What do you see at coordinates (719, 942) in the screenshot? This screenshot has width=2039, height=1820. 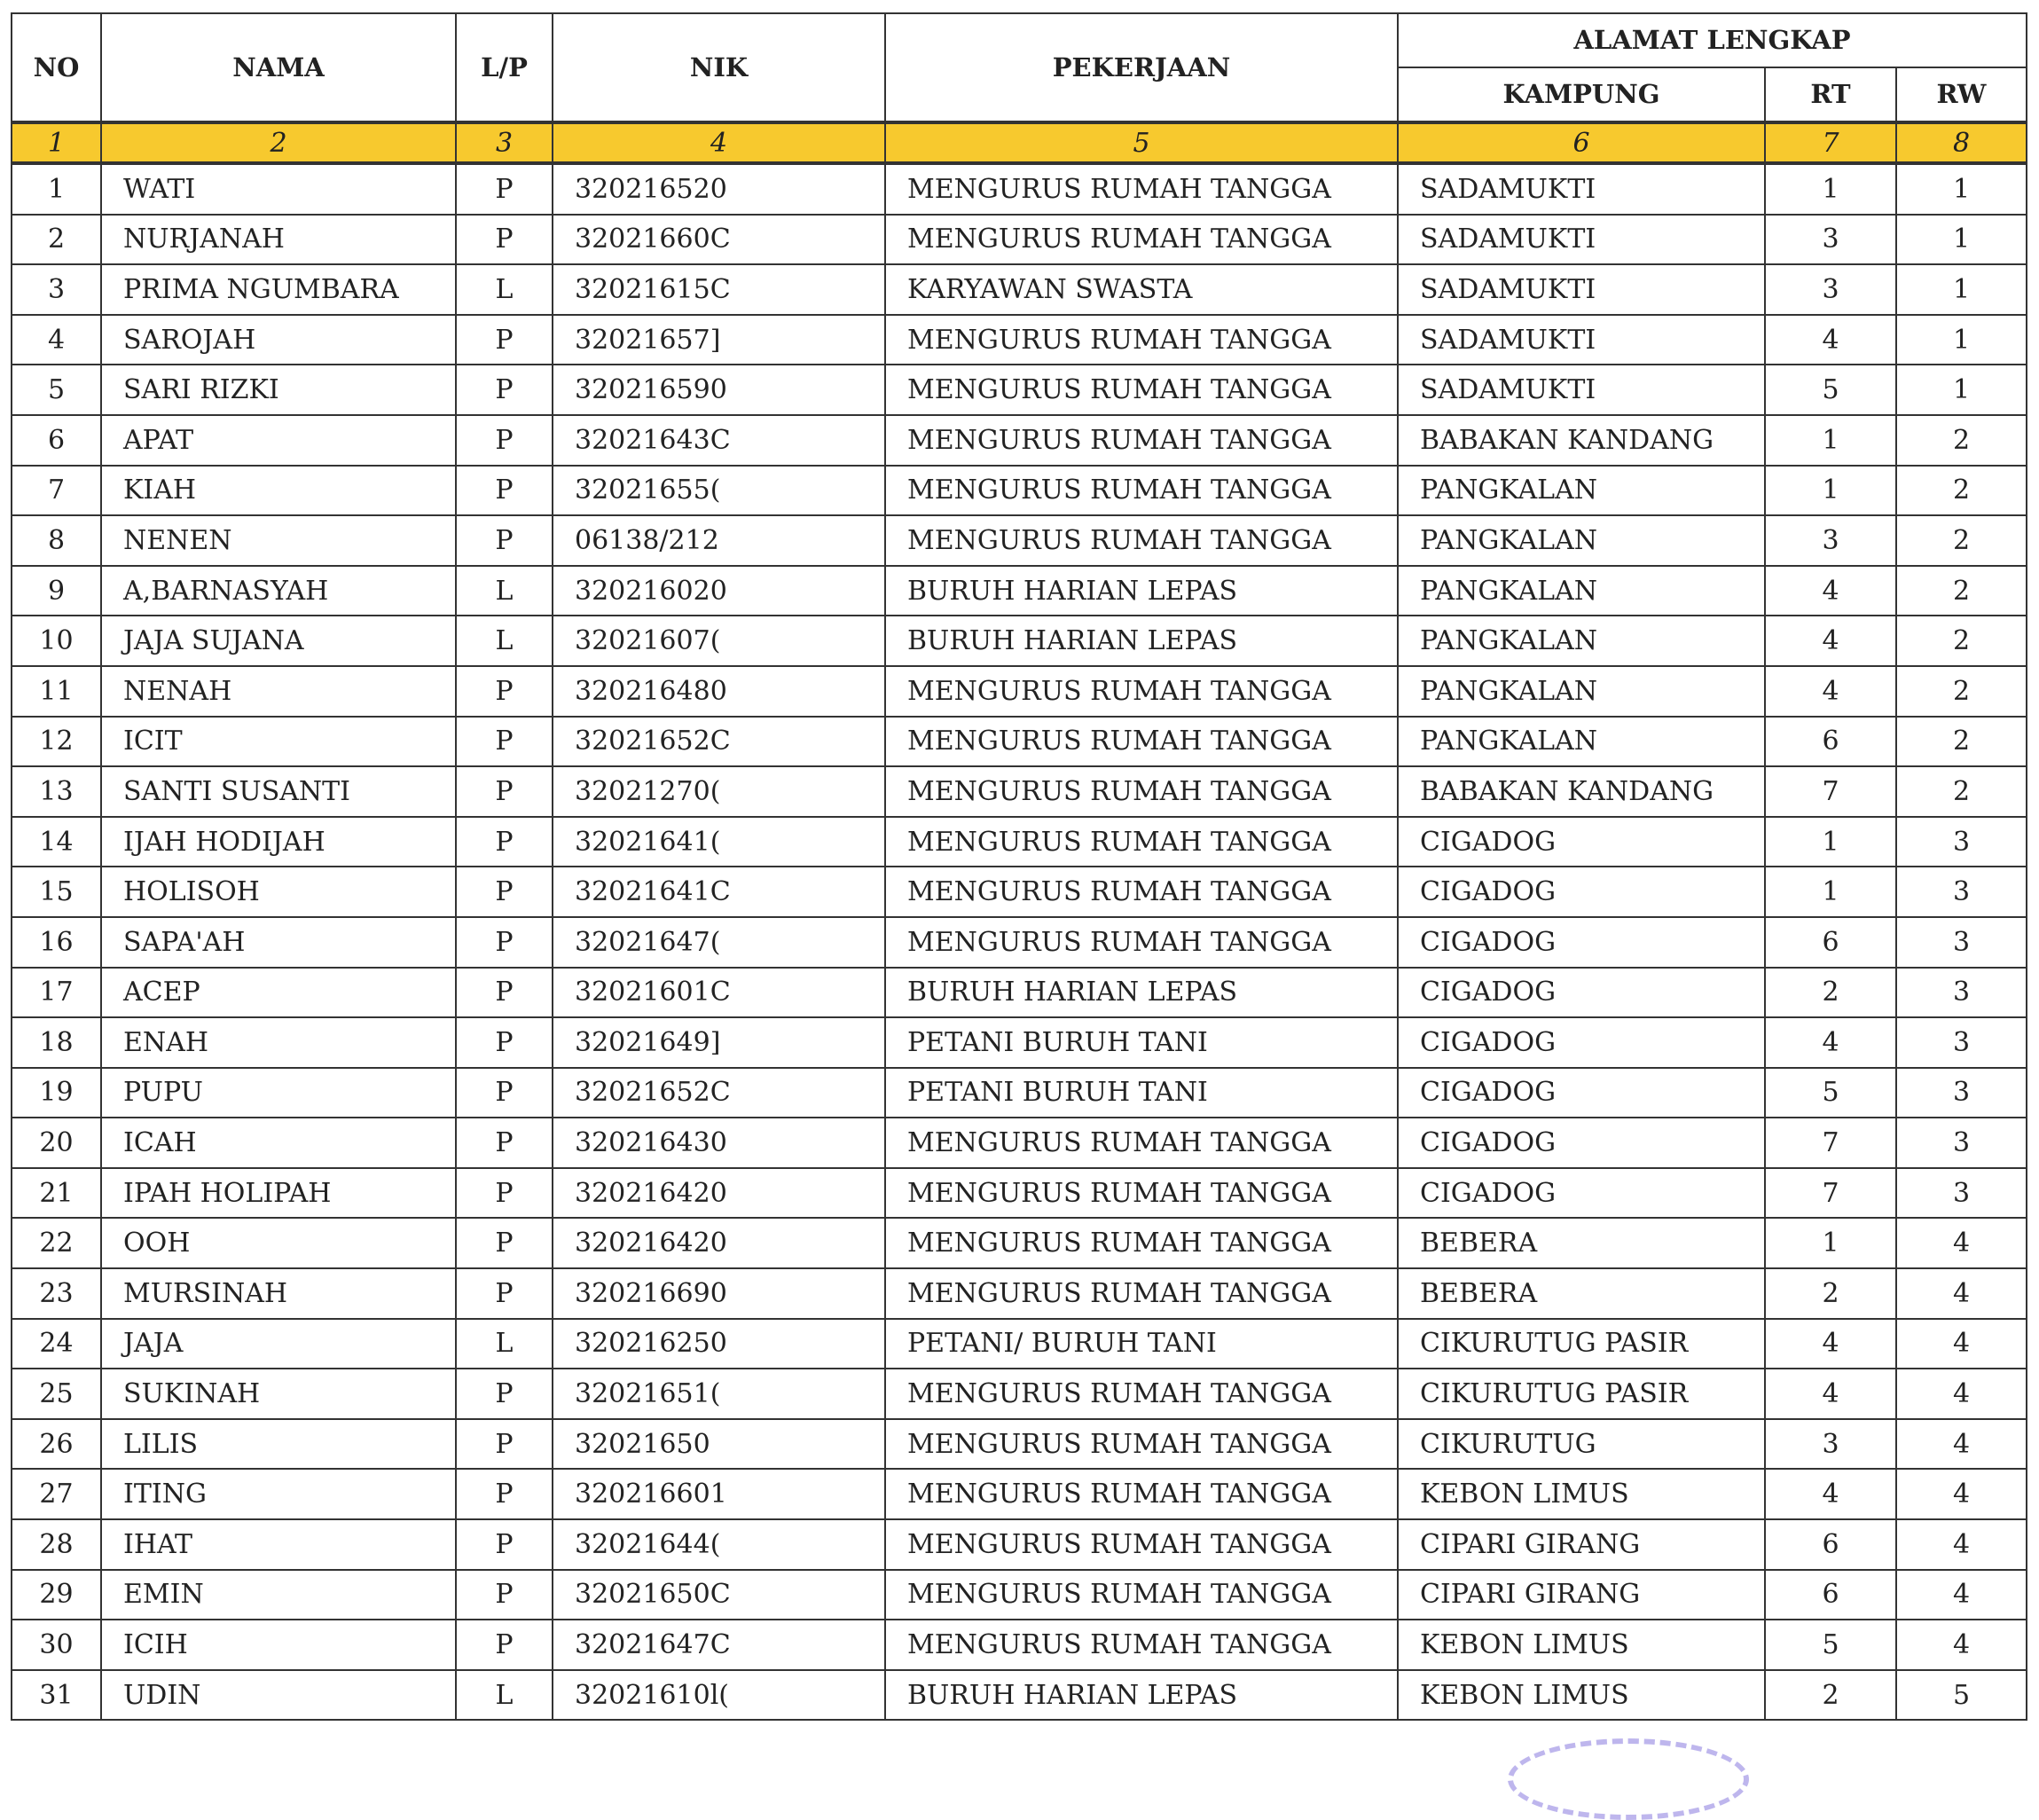 I see `cell-nik: 32021647(` at bounding box center [719, 942].